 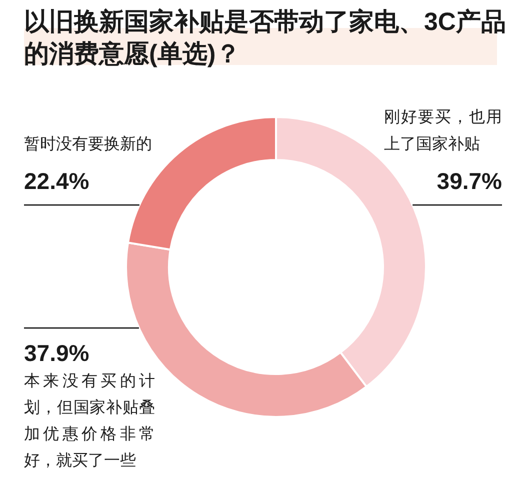 I want to click on chart-title: 以旧换新国家补贴是否带动了家电、3C产品的消费意愿(单选)？, so click(x=265, y=38).